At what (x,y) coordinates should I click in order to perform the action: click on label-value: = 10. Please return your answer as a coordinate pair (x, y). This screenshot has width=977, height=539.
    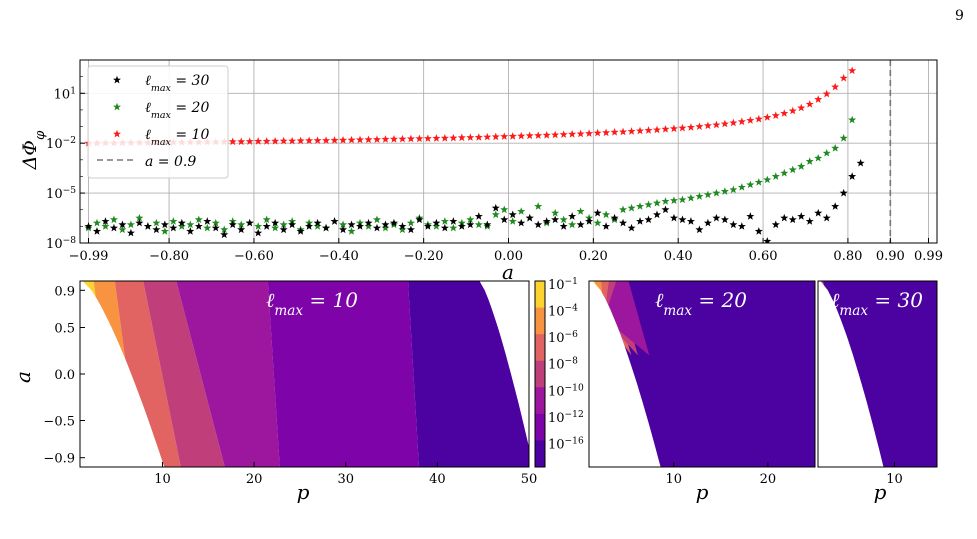
    Looking at the image, I should click on (330, 300).